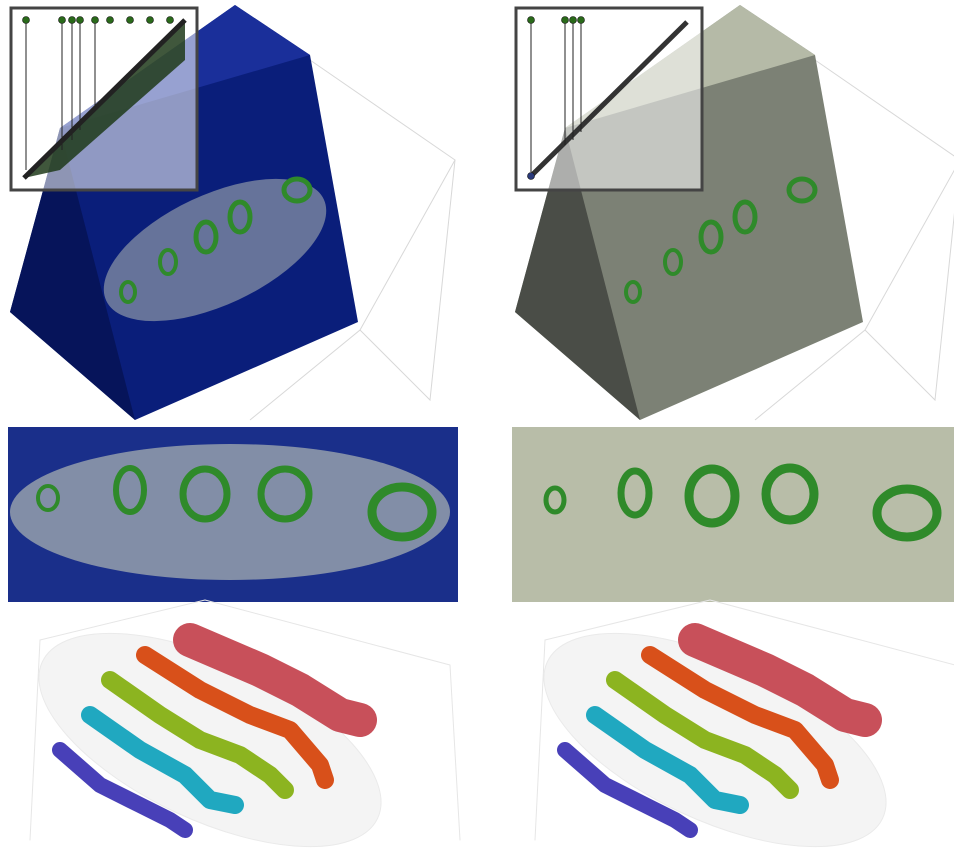 Image resolution: width=954 pixels, height=868 pixels. I want to click on inset-plot, so click(104, 99).